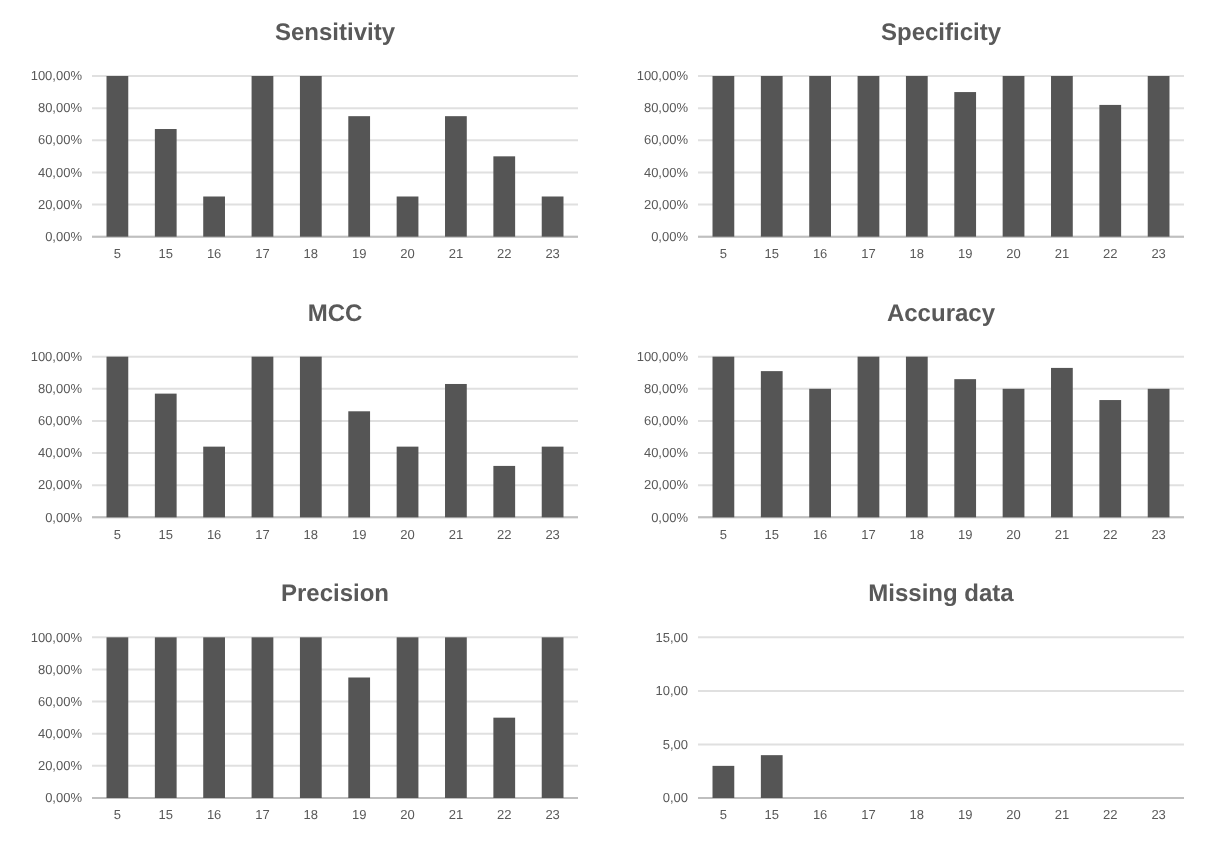 The height and width of the screenshot is (842, 1212). I want to click on chart-title: Precision, so click(335, 593).